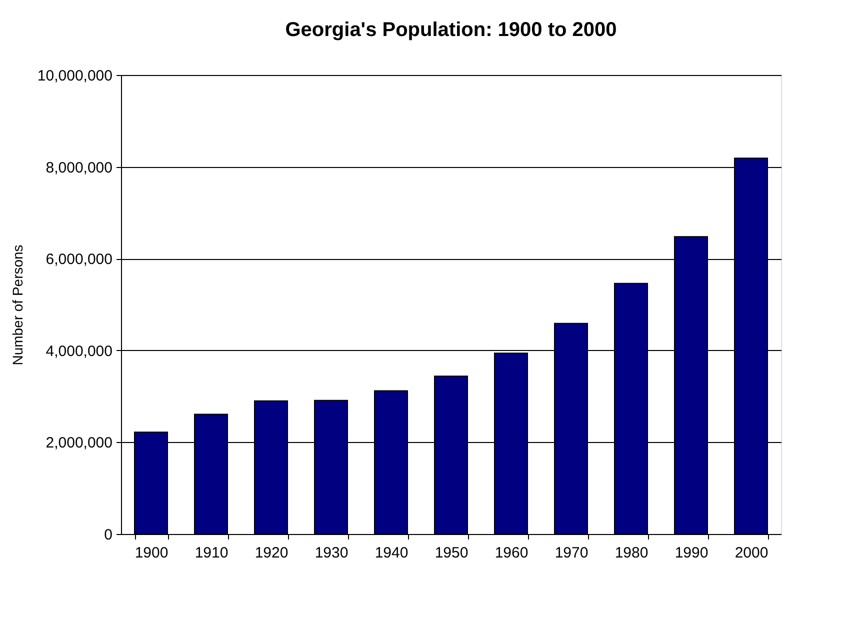  I want to click on y-tick-label: 4,000,000, so click(79, 351).